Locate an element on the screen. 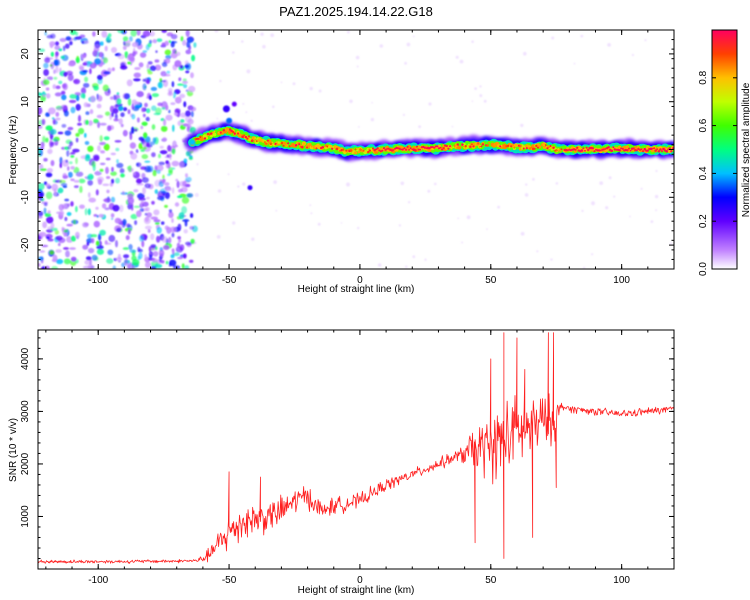  signal-ridge-group is located at coordinates (429, 142).